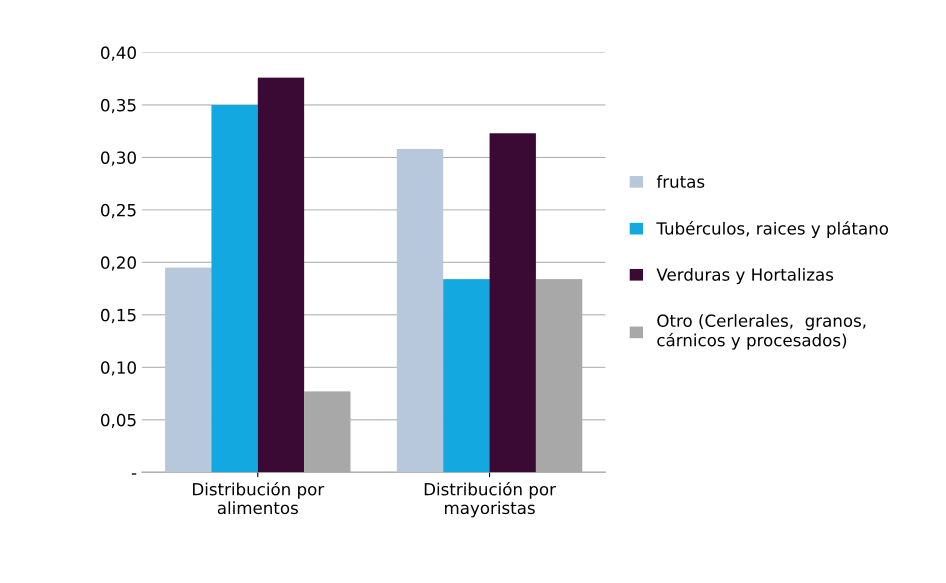 Image resolution: width=946 pixels, height=583 pixels. I want to click on y-tick-label: -, so click(134, 474).